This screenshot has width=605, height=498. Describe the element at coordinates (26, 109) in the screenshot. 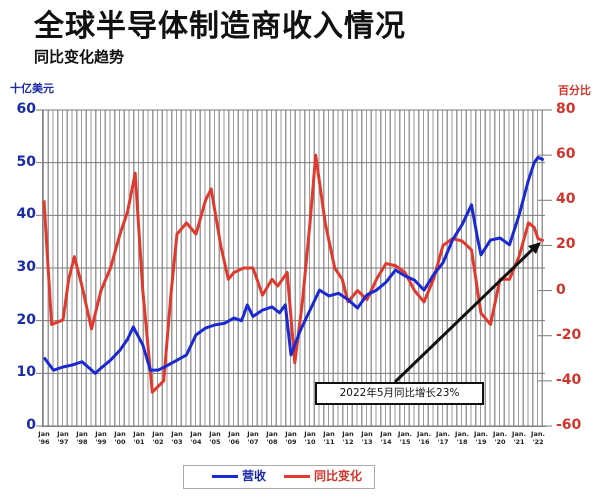

I see `left-tick-label: 60` at that location.